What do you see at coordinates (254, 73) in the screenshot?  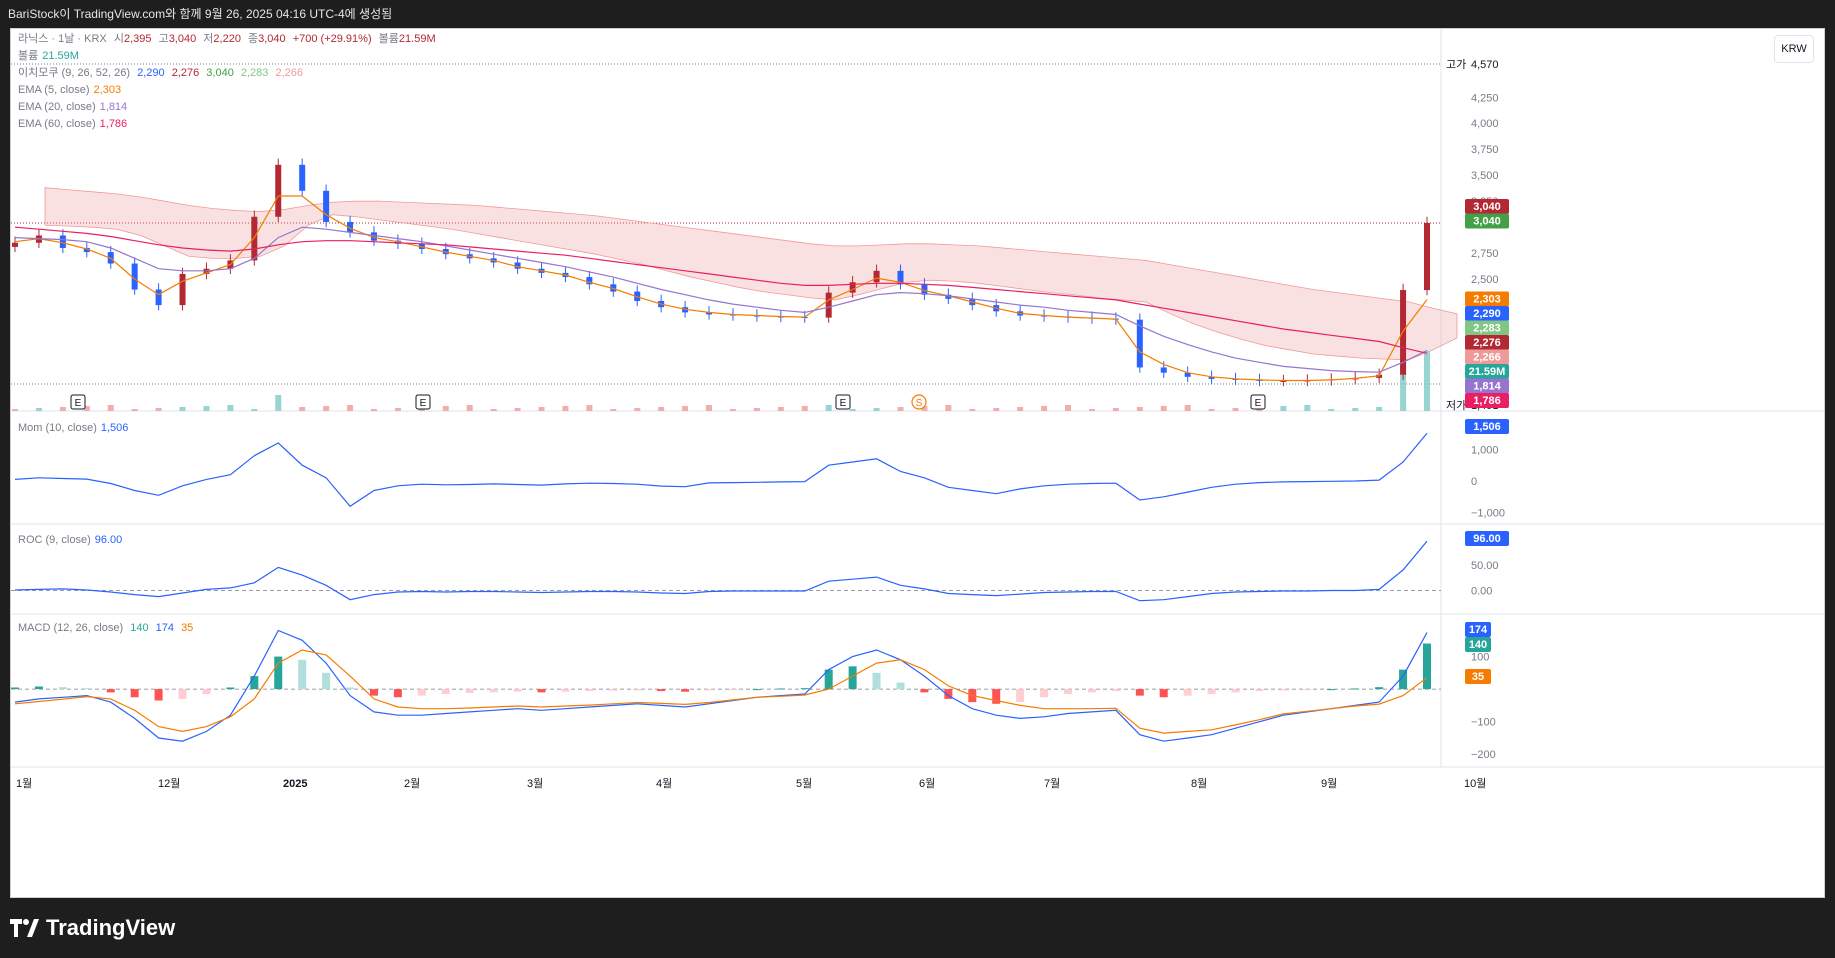 I see `ichimoku-span-a-value: 2,283` at bounding box center [254, 73].